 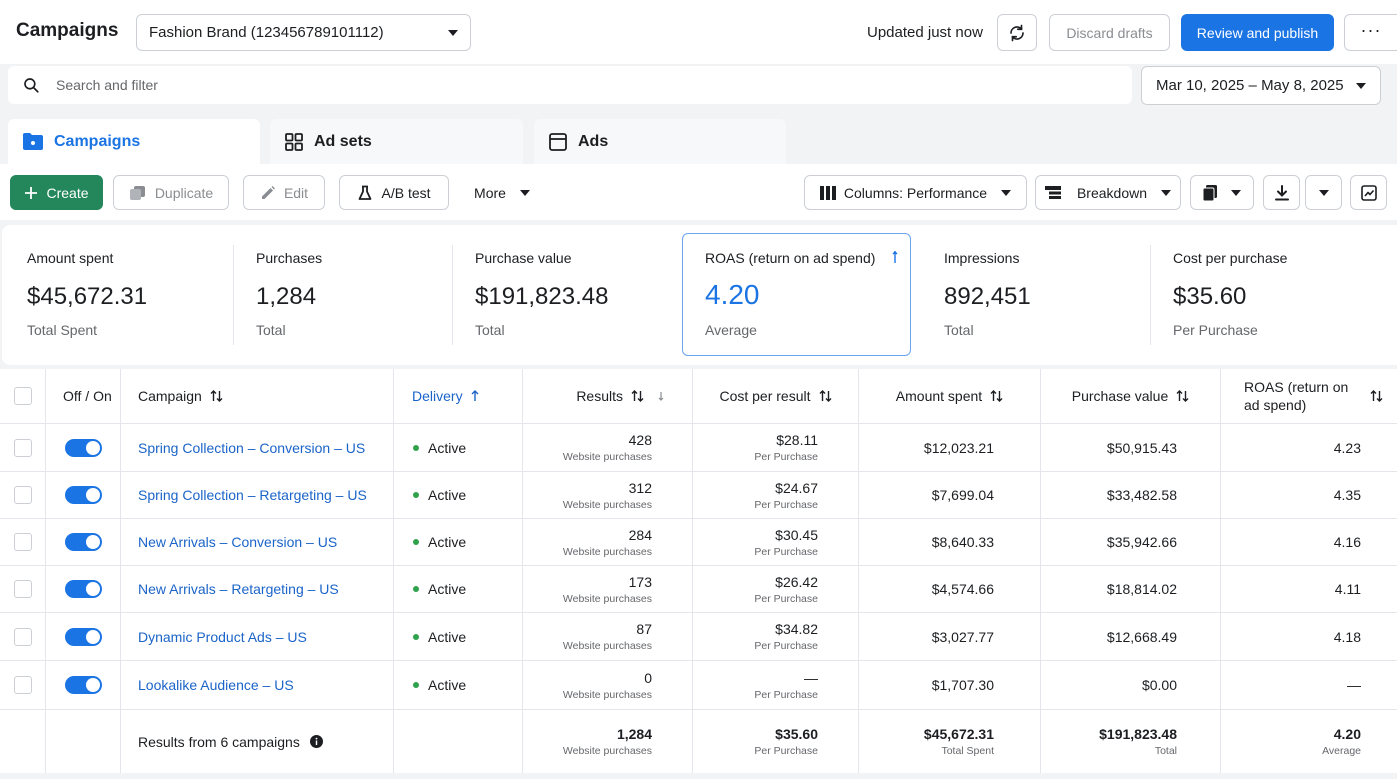 What do you see at coordinates (1120, 396) in the screenshot?
I see `header-label: Purchase value` at bounding box center [1120, 396].